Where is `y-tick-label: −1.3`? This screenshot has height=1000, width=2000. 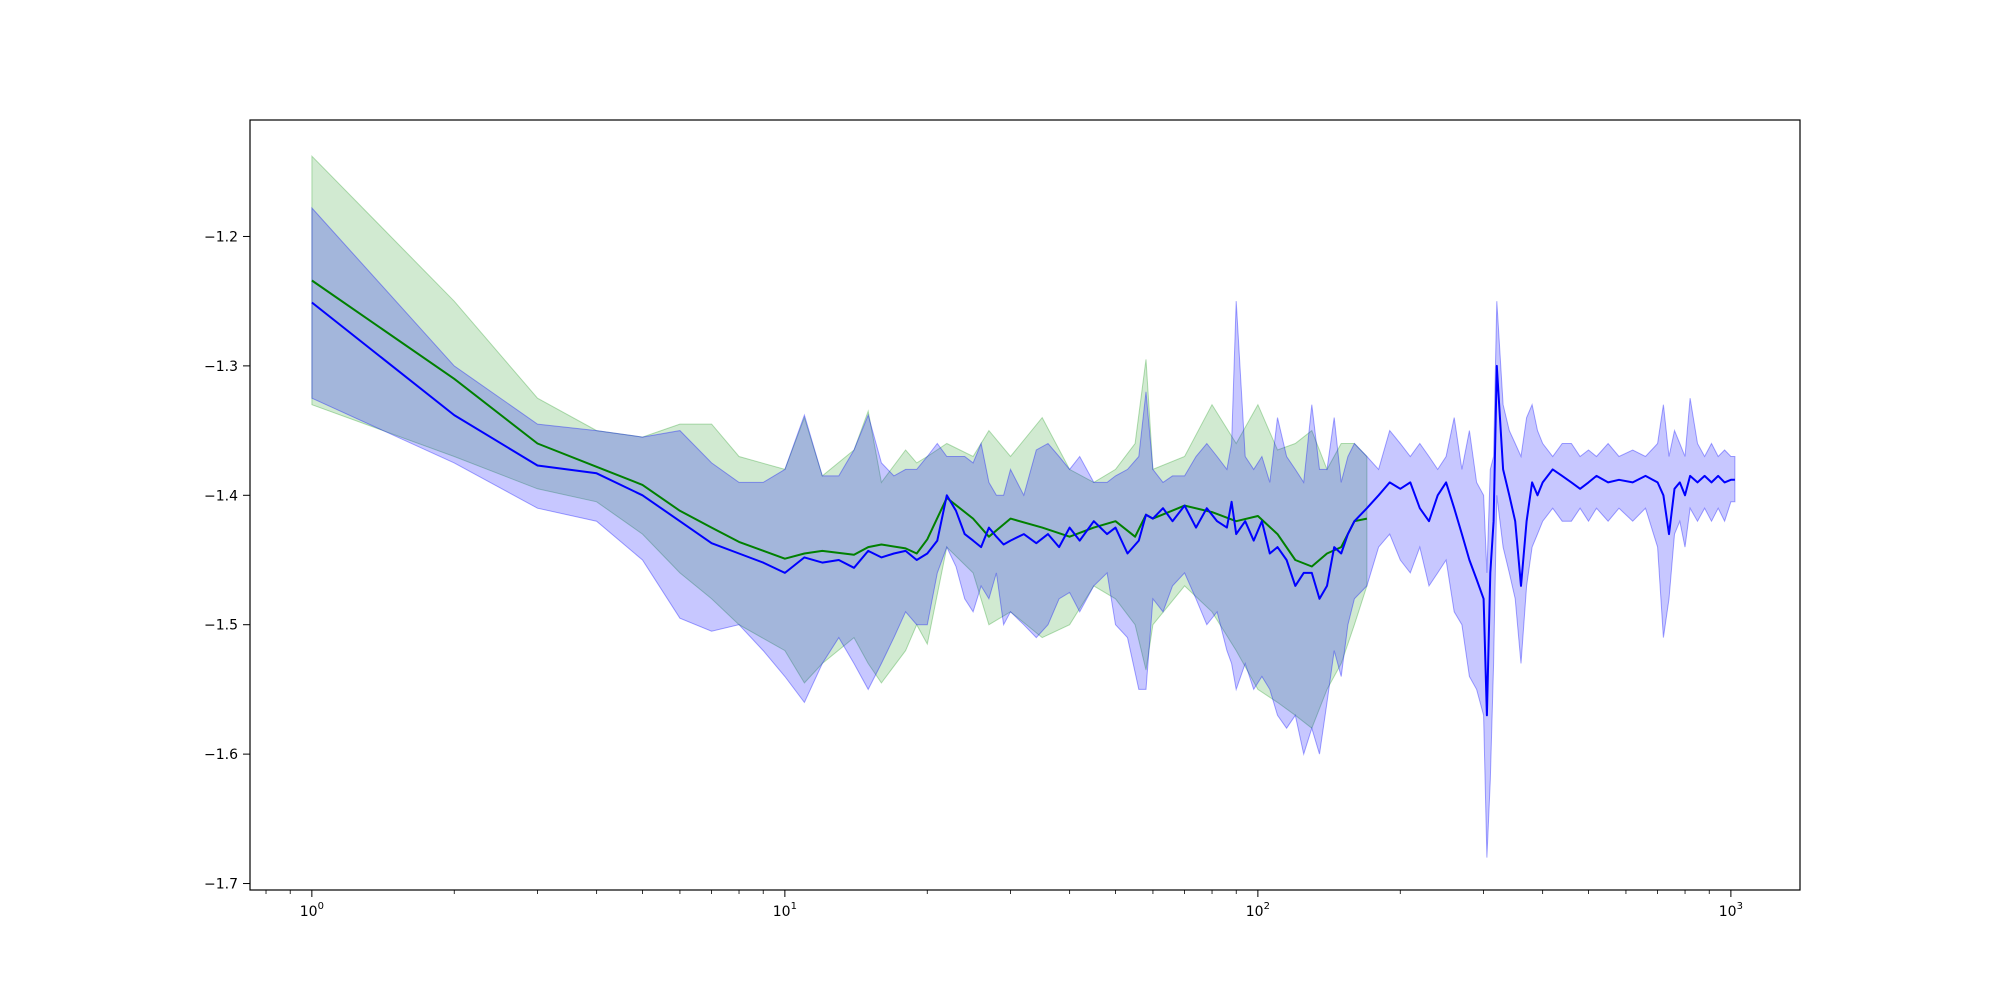 y-tick-label: −1.3 is located at coordinates (221, 367).